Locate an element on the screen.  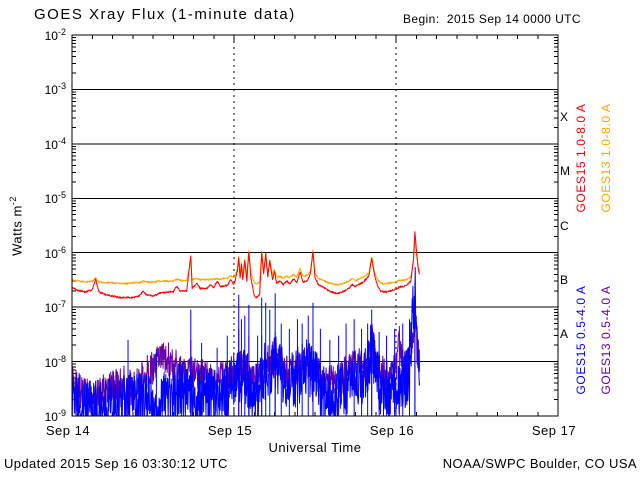
source-attribution: NOAA/SWPC Boulder, CO USA is located at coordinates (539, 463).